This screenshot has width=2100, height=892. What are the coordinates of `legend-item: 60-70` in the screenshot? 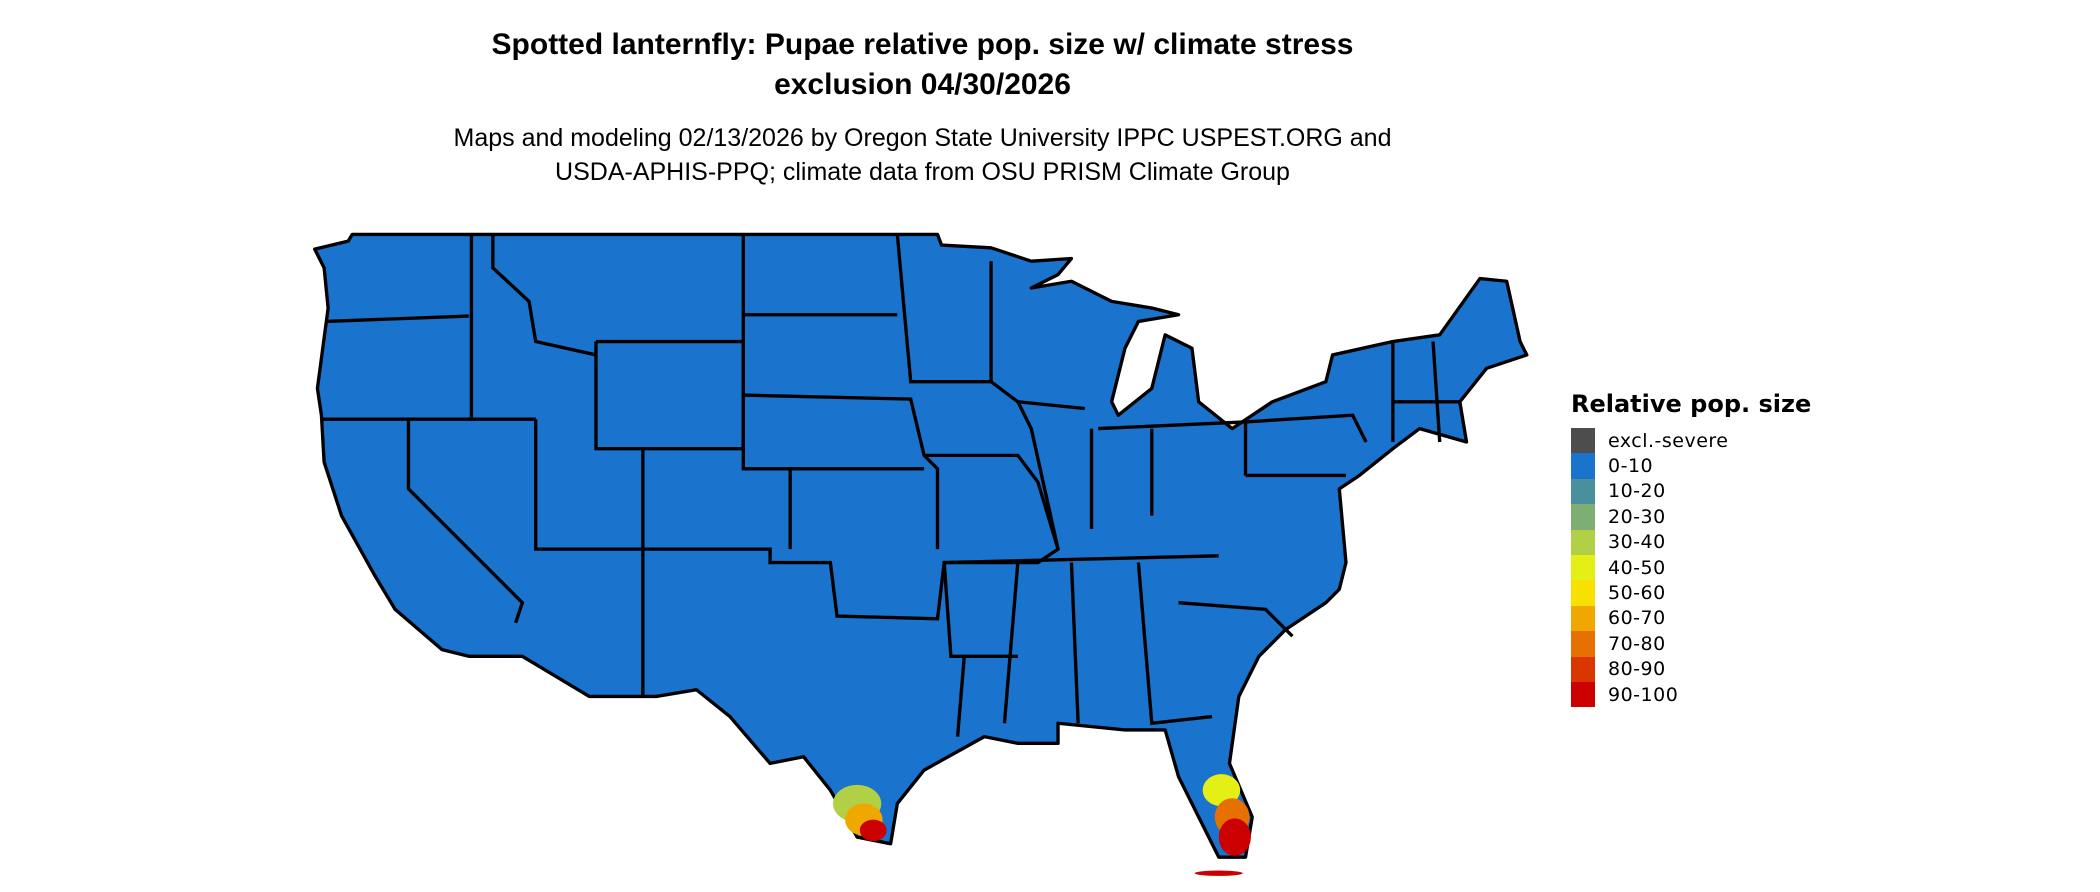 It's located at (1691, 618).